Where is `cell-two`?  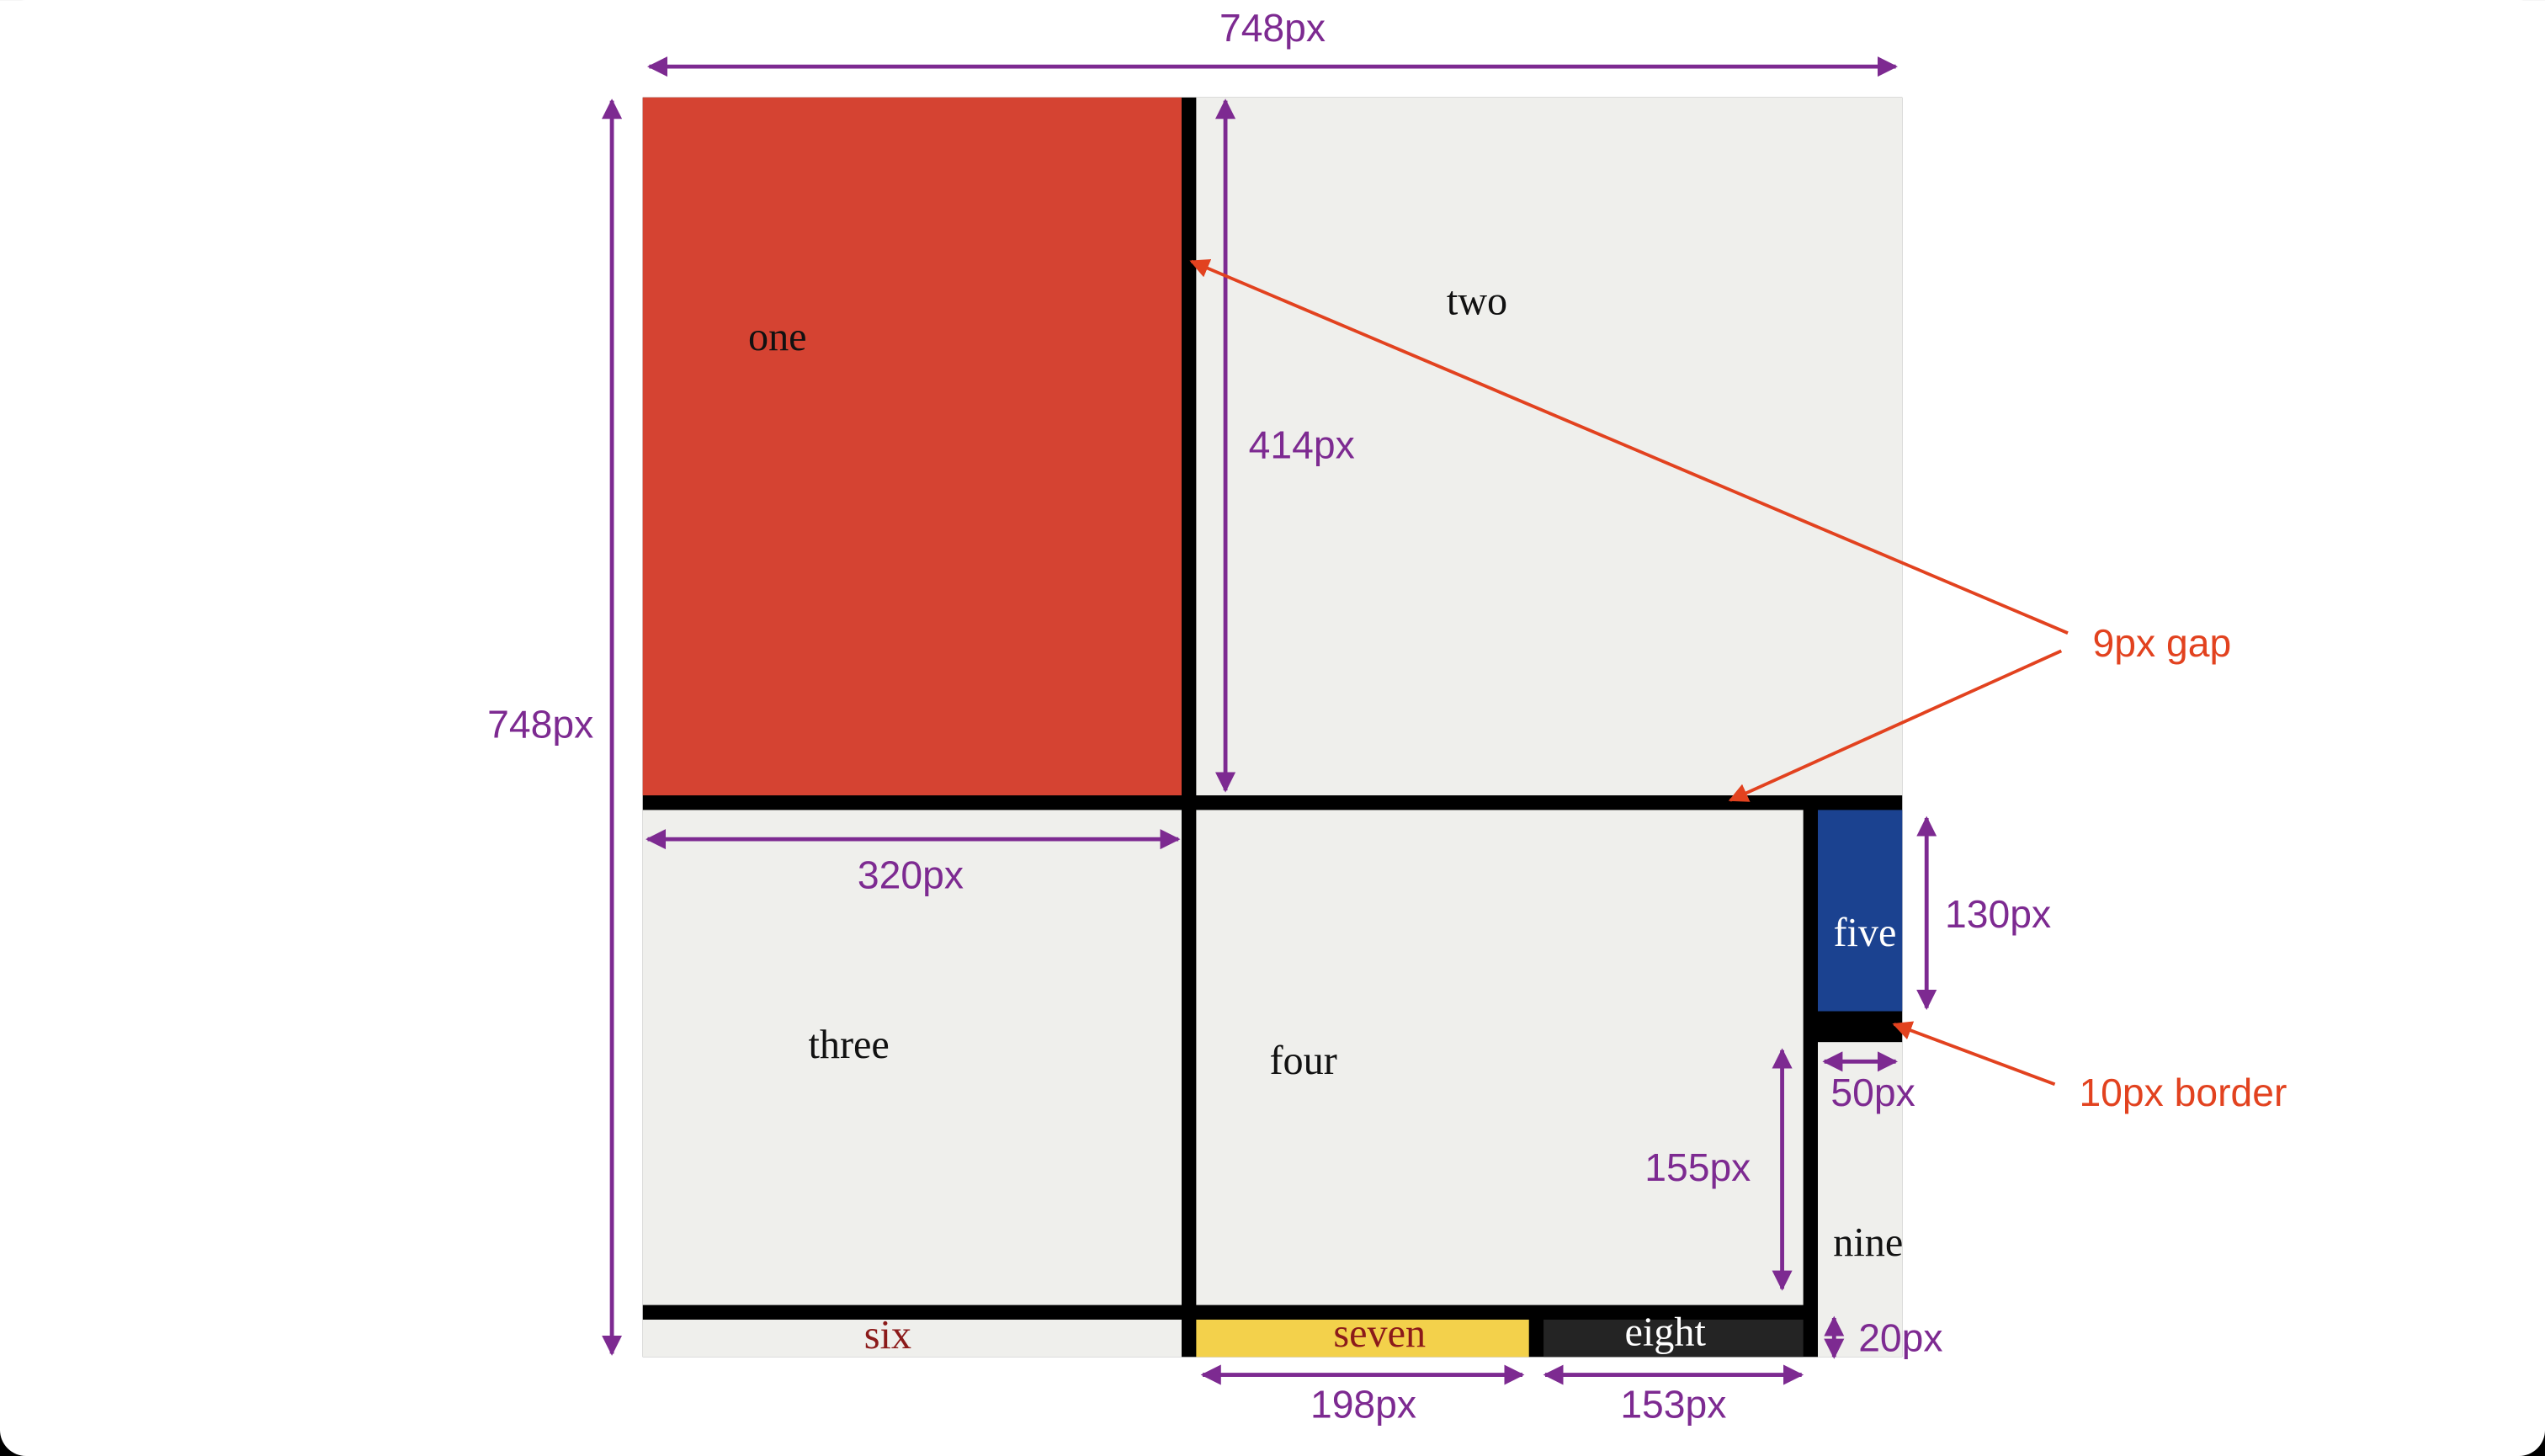
cell-two is located at coordinates (1549, 446).